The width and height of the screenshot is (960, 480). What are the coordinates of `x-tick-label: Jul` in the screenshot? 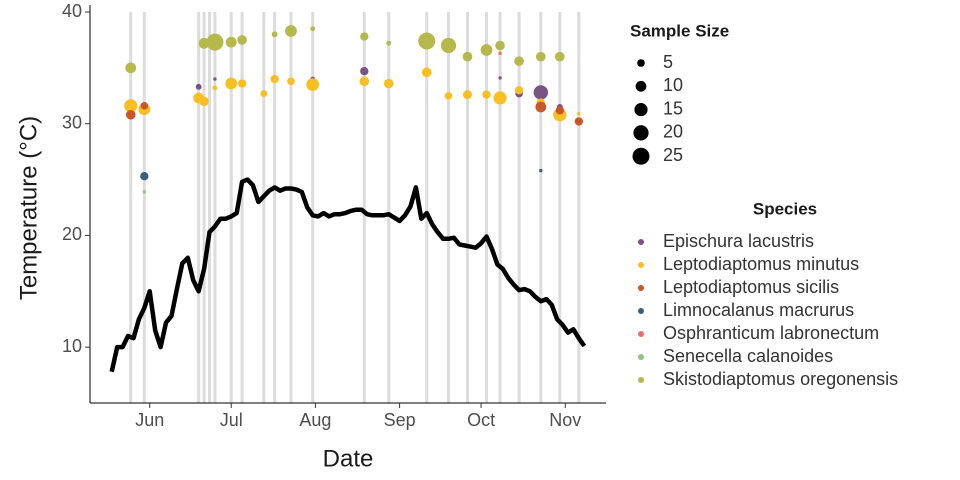 It's located at (231, 420).